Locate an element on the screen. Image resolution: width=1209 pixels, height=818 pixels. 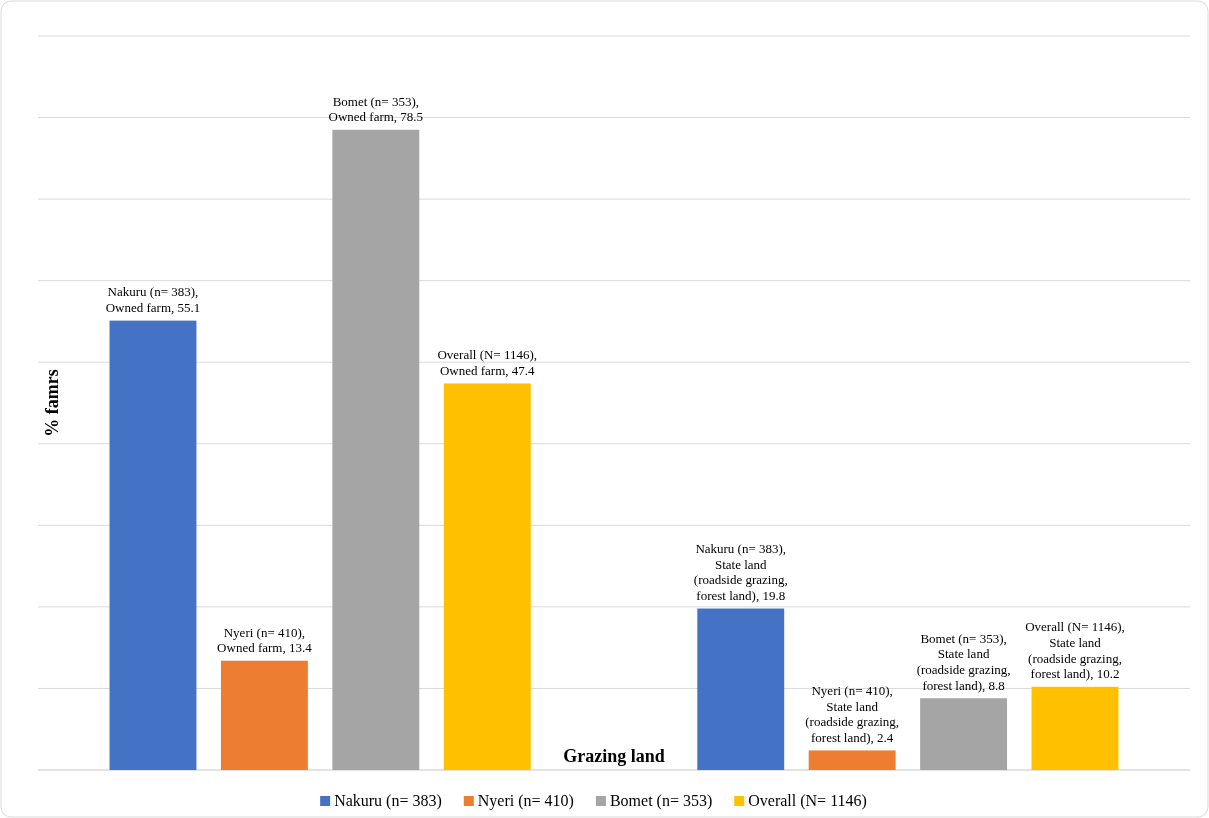
data-label: Nakuru (n= 383), Owned farm, 55.1 is located at coordinates (153, 300).